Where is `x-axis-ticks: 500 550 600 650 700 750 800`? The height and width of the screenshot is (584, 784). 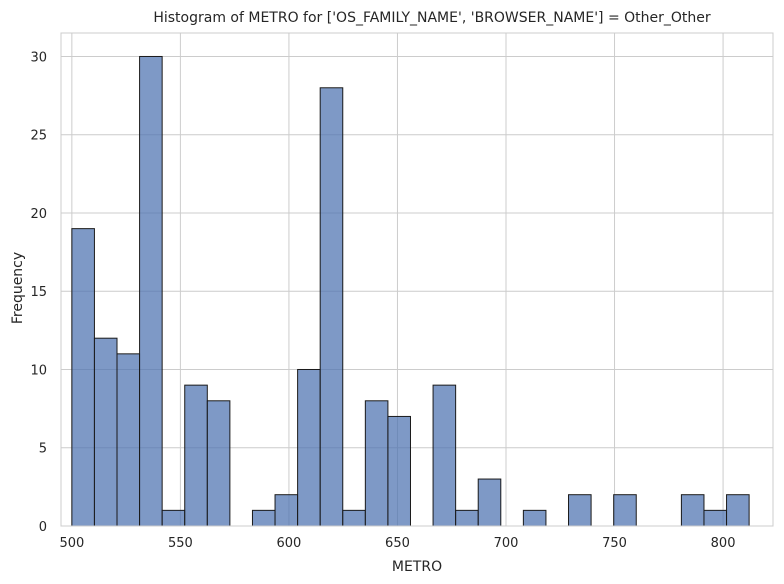
x-axis-ticks: 500 550 600 650 700 750 800 is located at coordinates (397, 543).